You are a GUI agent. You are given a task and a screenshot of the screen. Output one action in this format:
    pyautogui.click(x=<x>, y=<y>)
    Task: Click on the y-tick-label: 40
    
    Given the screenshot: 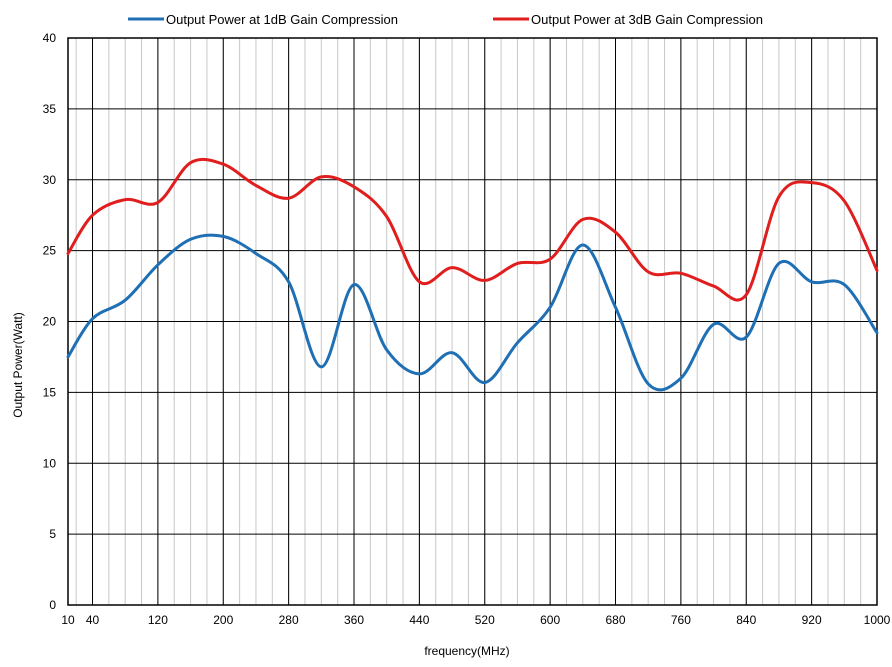 What is the action you would take?
    pyautogui.click(x=50, y=38)
    